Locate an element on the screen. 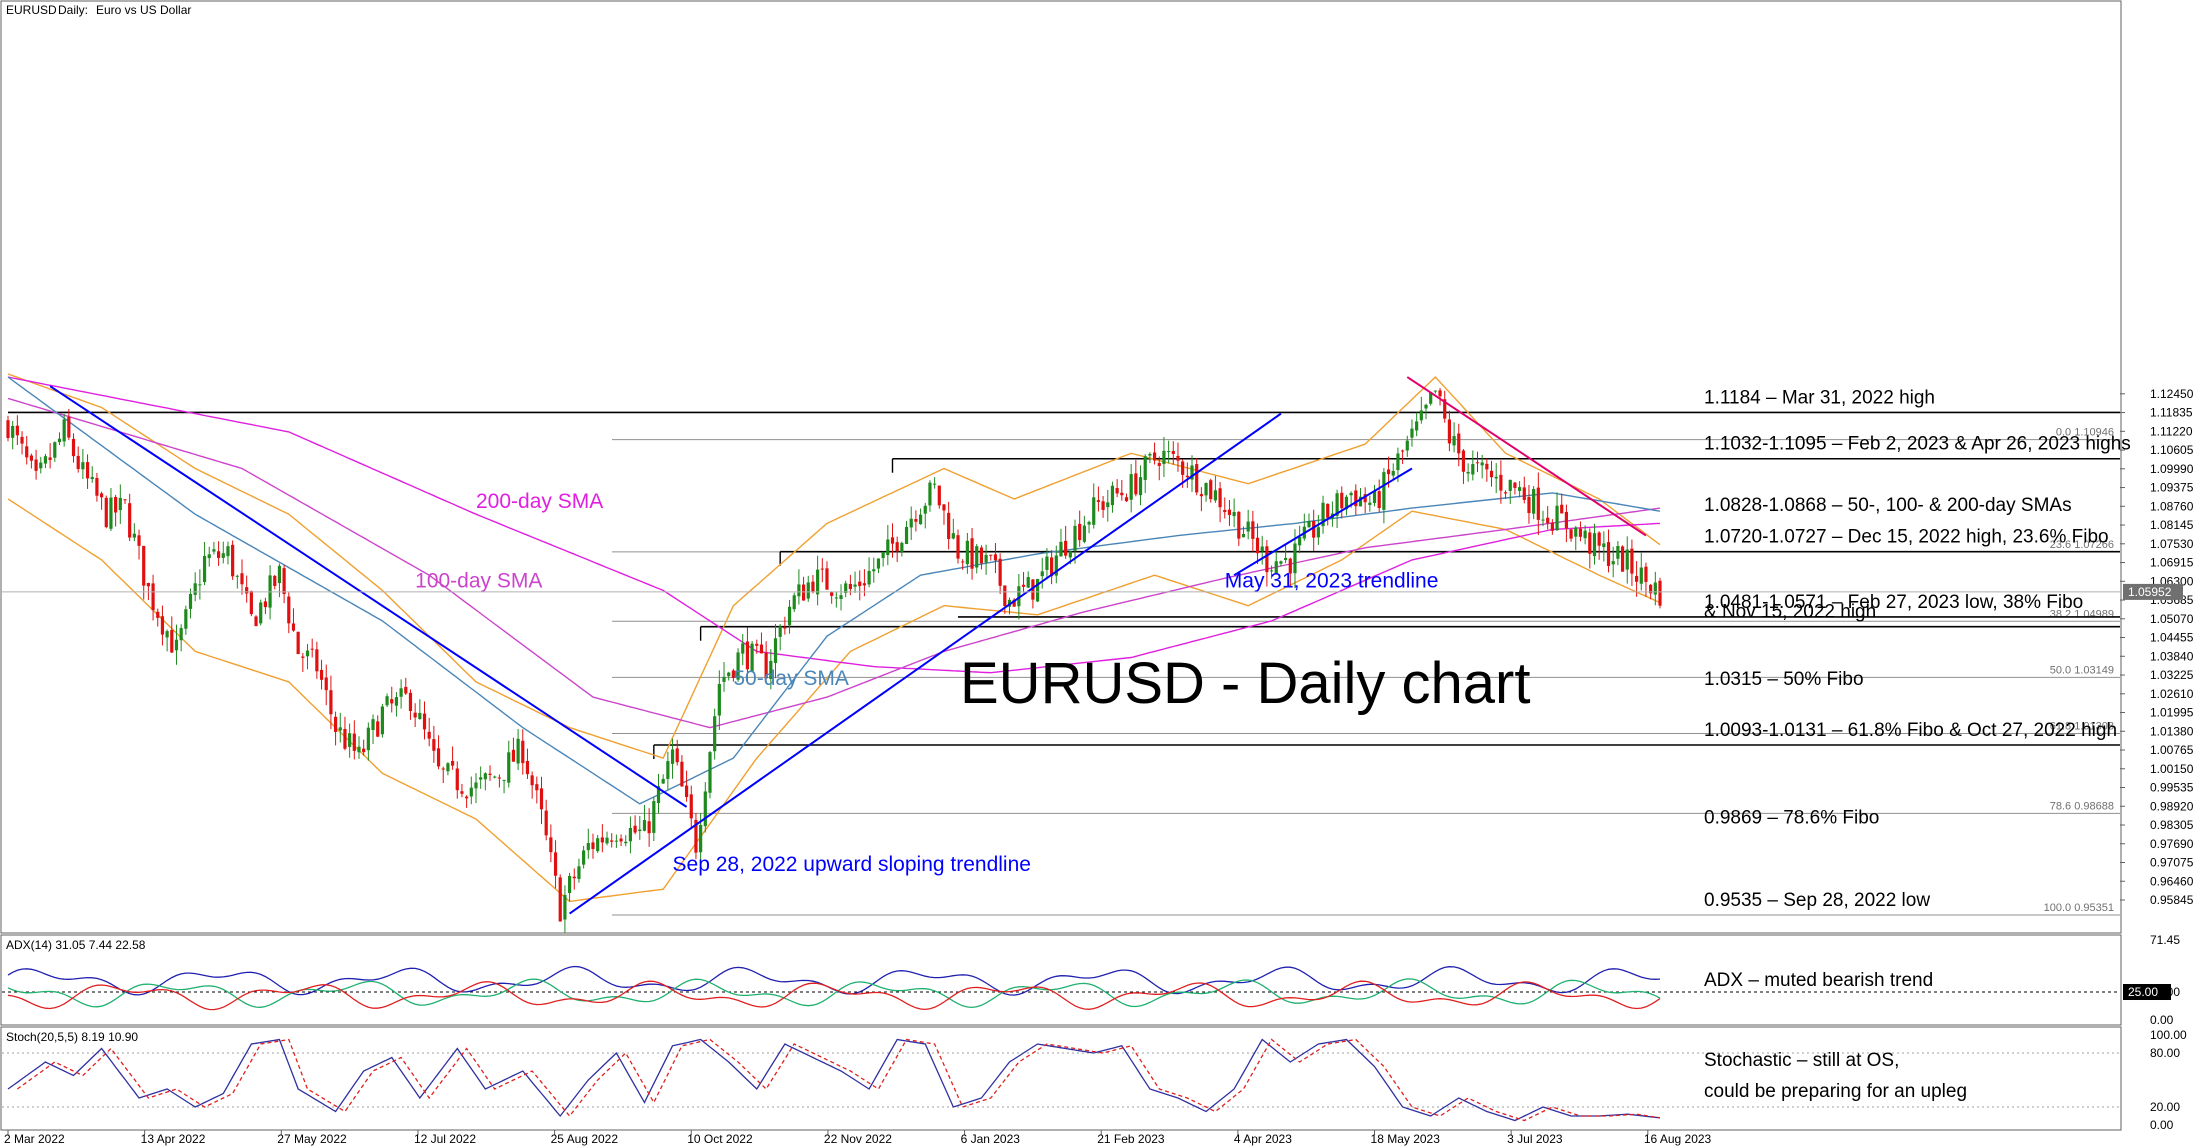 This screenshot has height=1147, width=2211. y-tick-label: 1.11220 is located at coordinates (2171, 431).